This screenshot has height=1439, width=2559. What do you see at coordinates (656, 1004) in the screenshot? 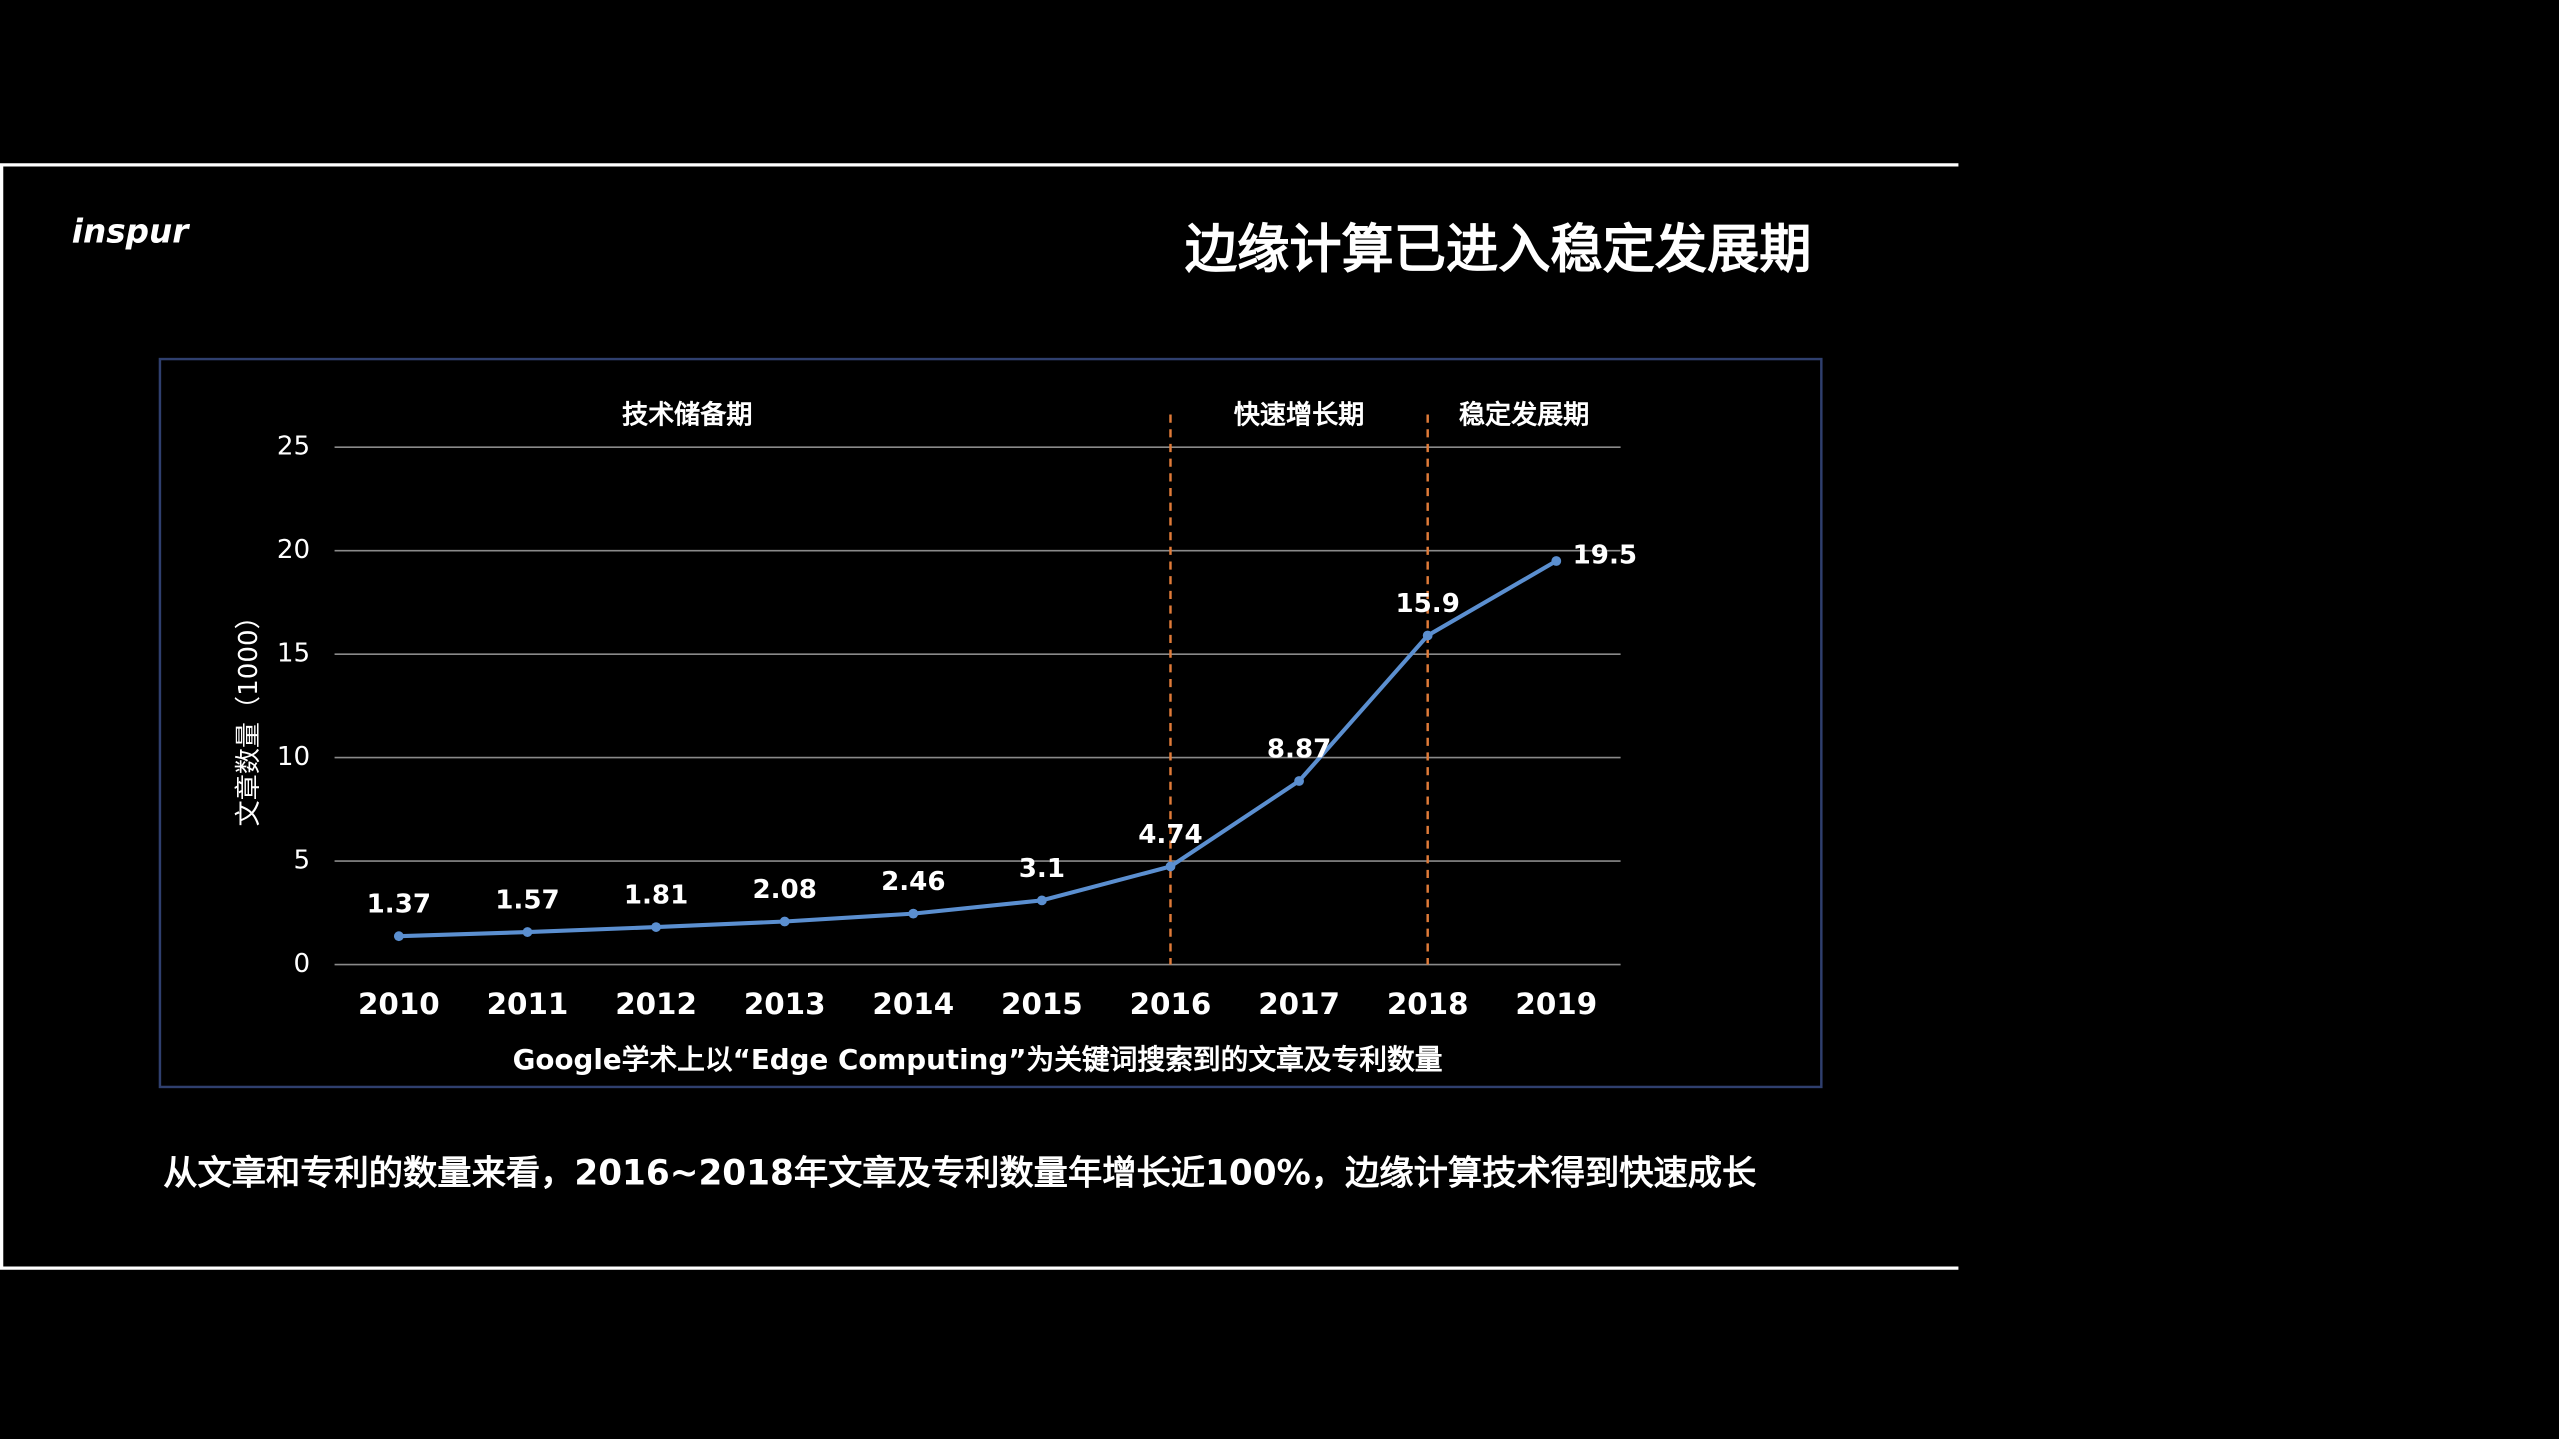
I see `x-tick-label: 2012` at bounding box center [656, 1004].